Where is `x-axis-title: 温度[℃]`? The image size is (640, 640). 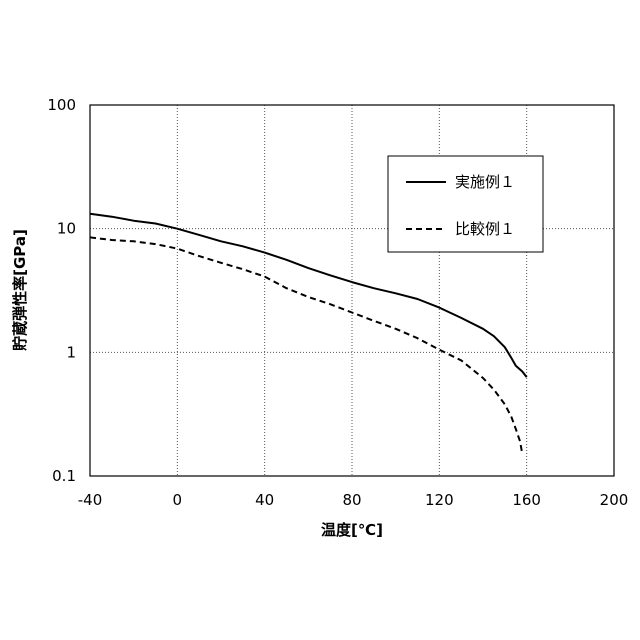 x-axis-title: 温度[℃] is located at coordinates (352, 530).